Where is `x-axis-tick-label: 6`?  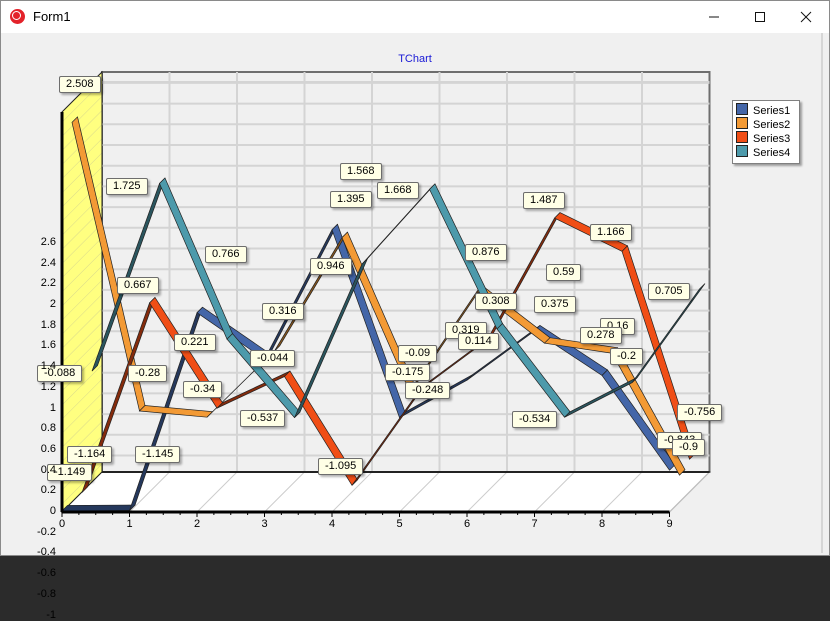
x-axis-tick-label: 6 is located at coordinates (467, 524).